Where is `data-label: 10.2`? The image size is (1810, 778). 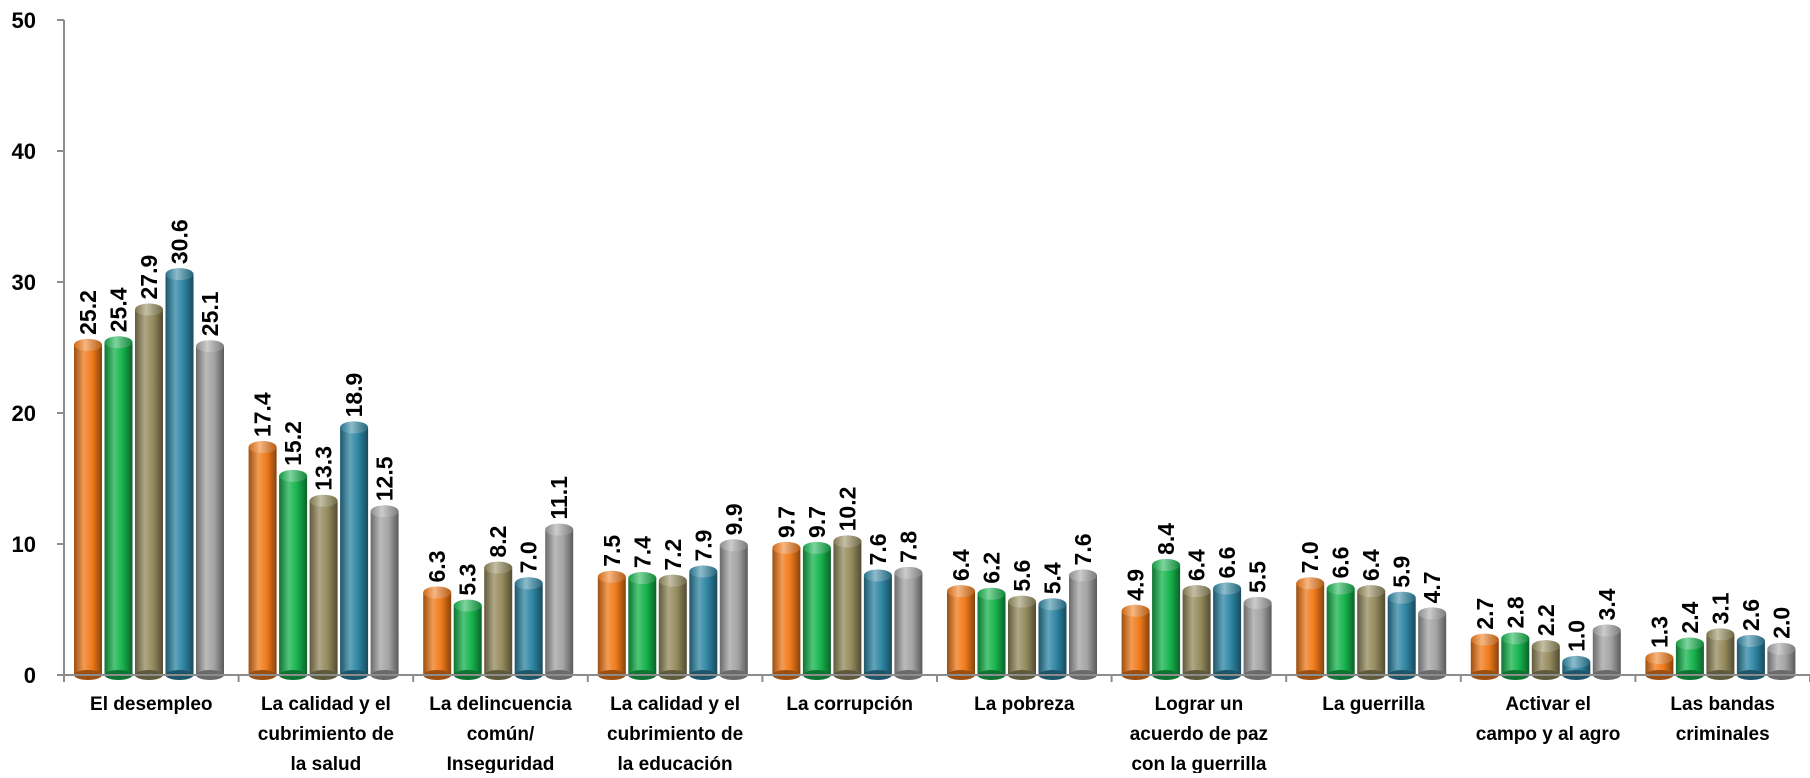
data-label: 10.2 is located at coordinates (847, 509).